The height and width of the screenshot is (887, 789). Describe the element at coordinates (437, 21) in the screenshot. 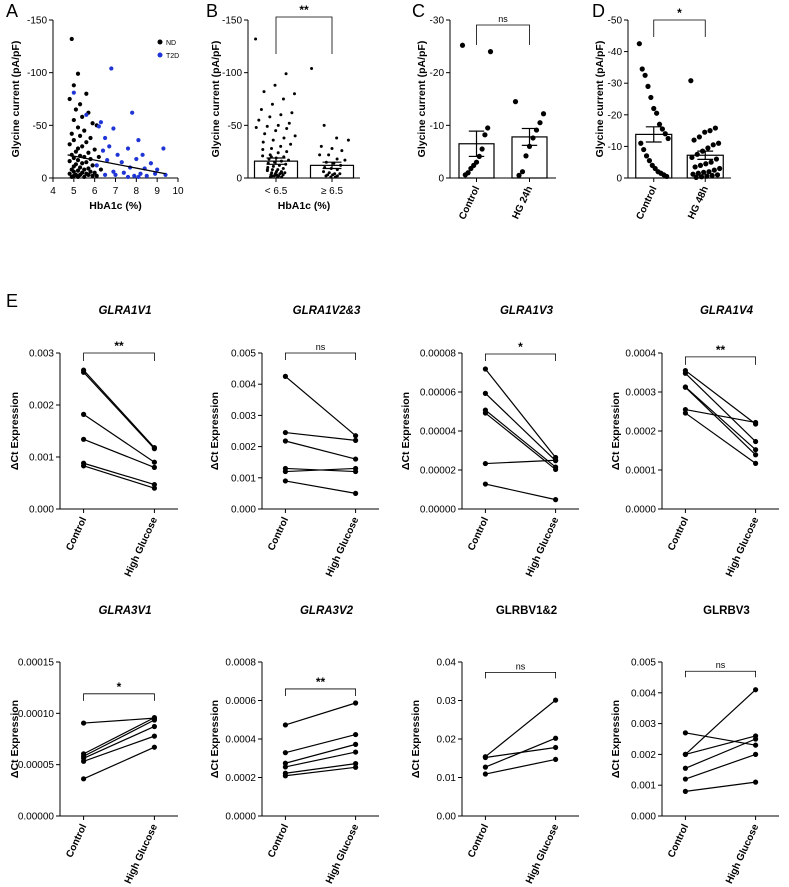

I see `y-tick-label: -30` at that location.